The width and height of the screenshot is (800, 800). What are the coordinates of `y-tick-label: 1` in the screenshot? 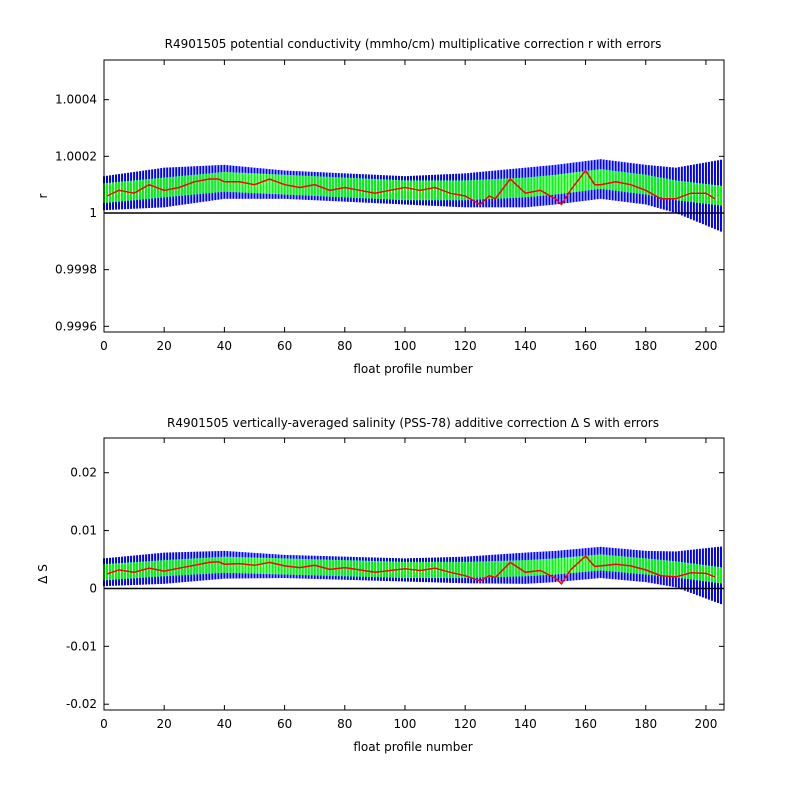 It's located at (93, 213).